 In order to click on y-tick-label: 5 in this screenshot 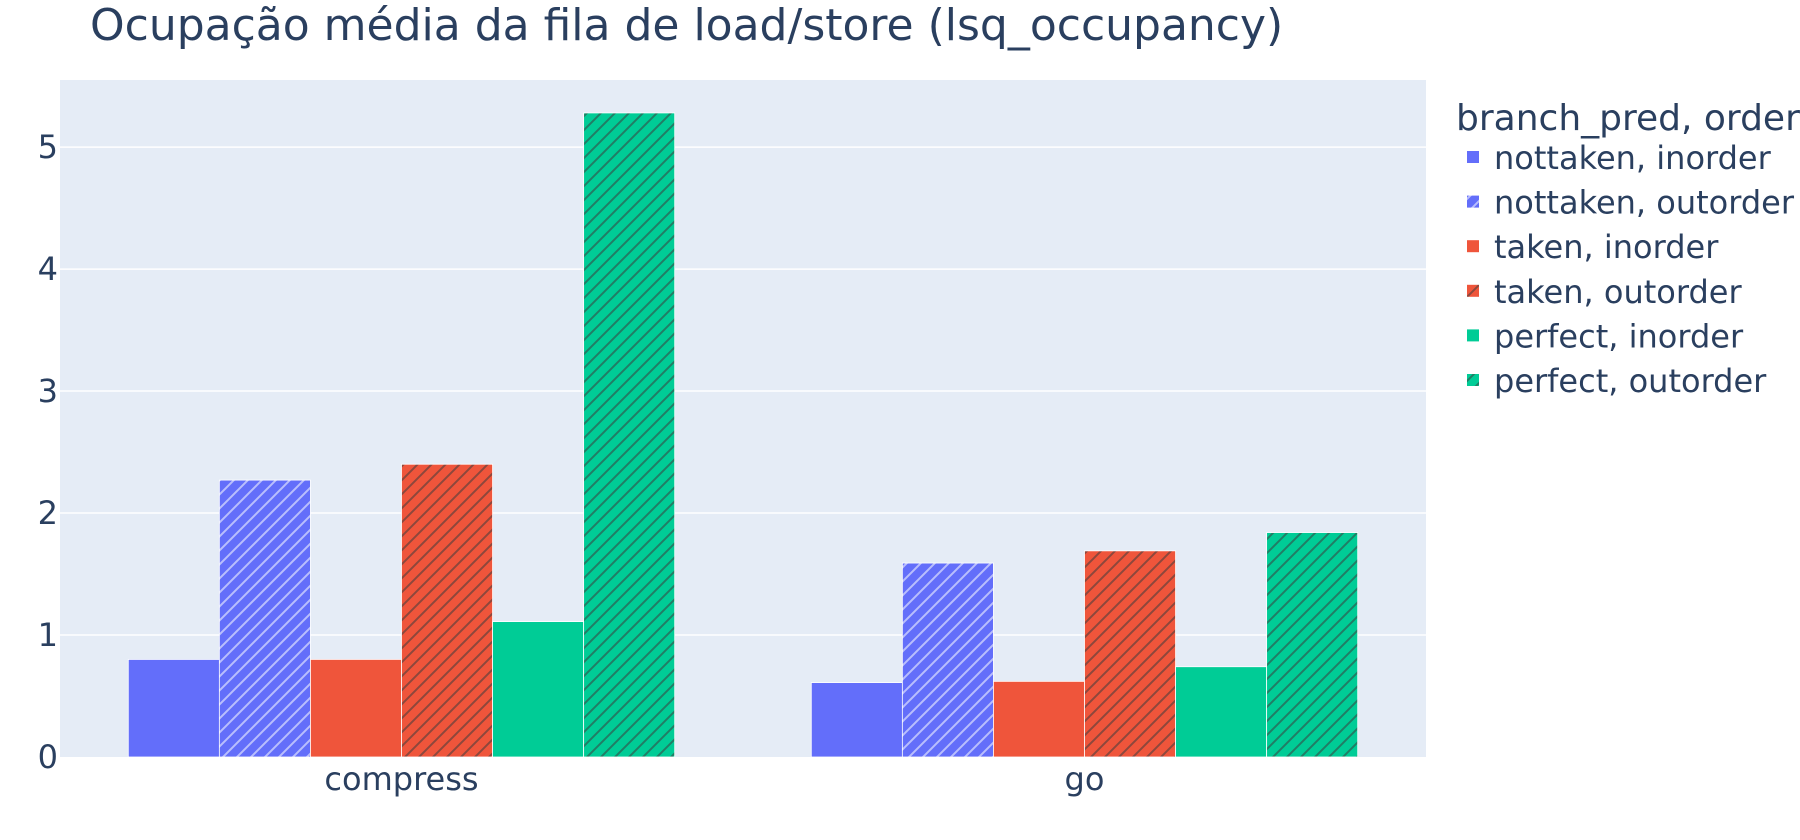, I will do `click(48, 147)`.